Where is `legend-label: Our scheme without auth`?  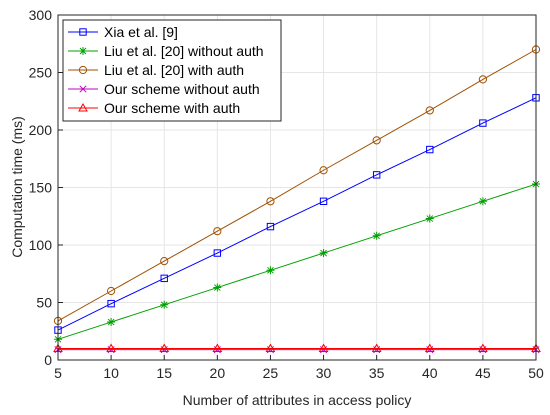 legend-label: Our scheme without auth is located at coordinates (182, 89).